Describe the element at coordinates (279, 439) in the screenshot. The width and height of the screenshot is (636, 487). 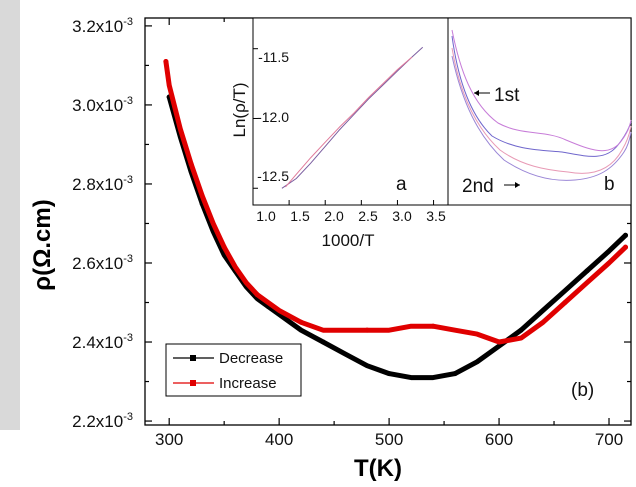
I see `x-tick-label: 400` at that location.